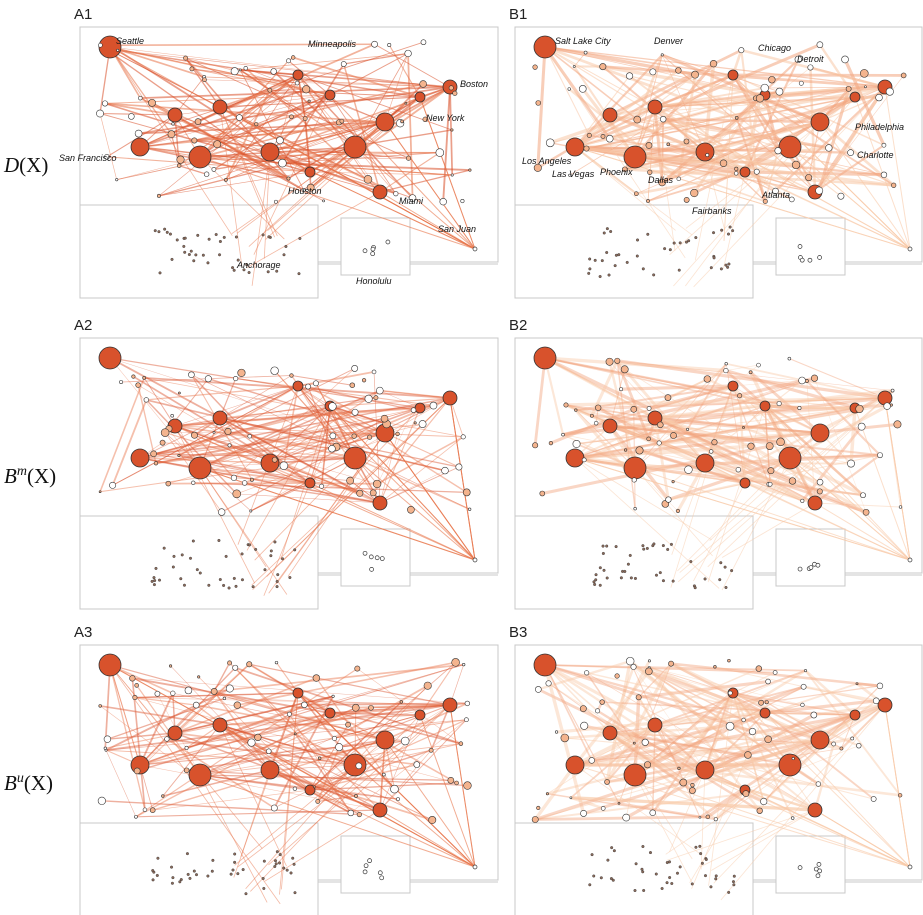  Describe the element at coordinates (810, 557) in the screenshot. I see `hawaii-inset` at that location.